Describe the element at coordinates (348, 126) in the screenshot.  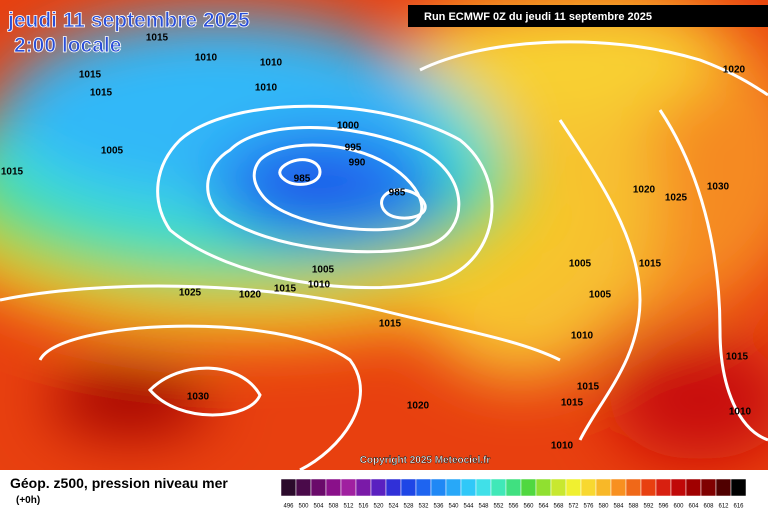
I see `isobar-label: 1000` at that location.